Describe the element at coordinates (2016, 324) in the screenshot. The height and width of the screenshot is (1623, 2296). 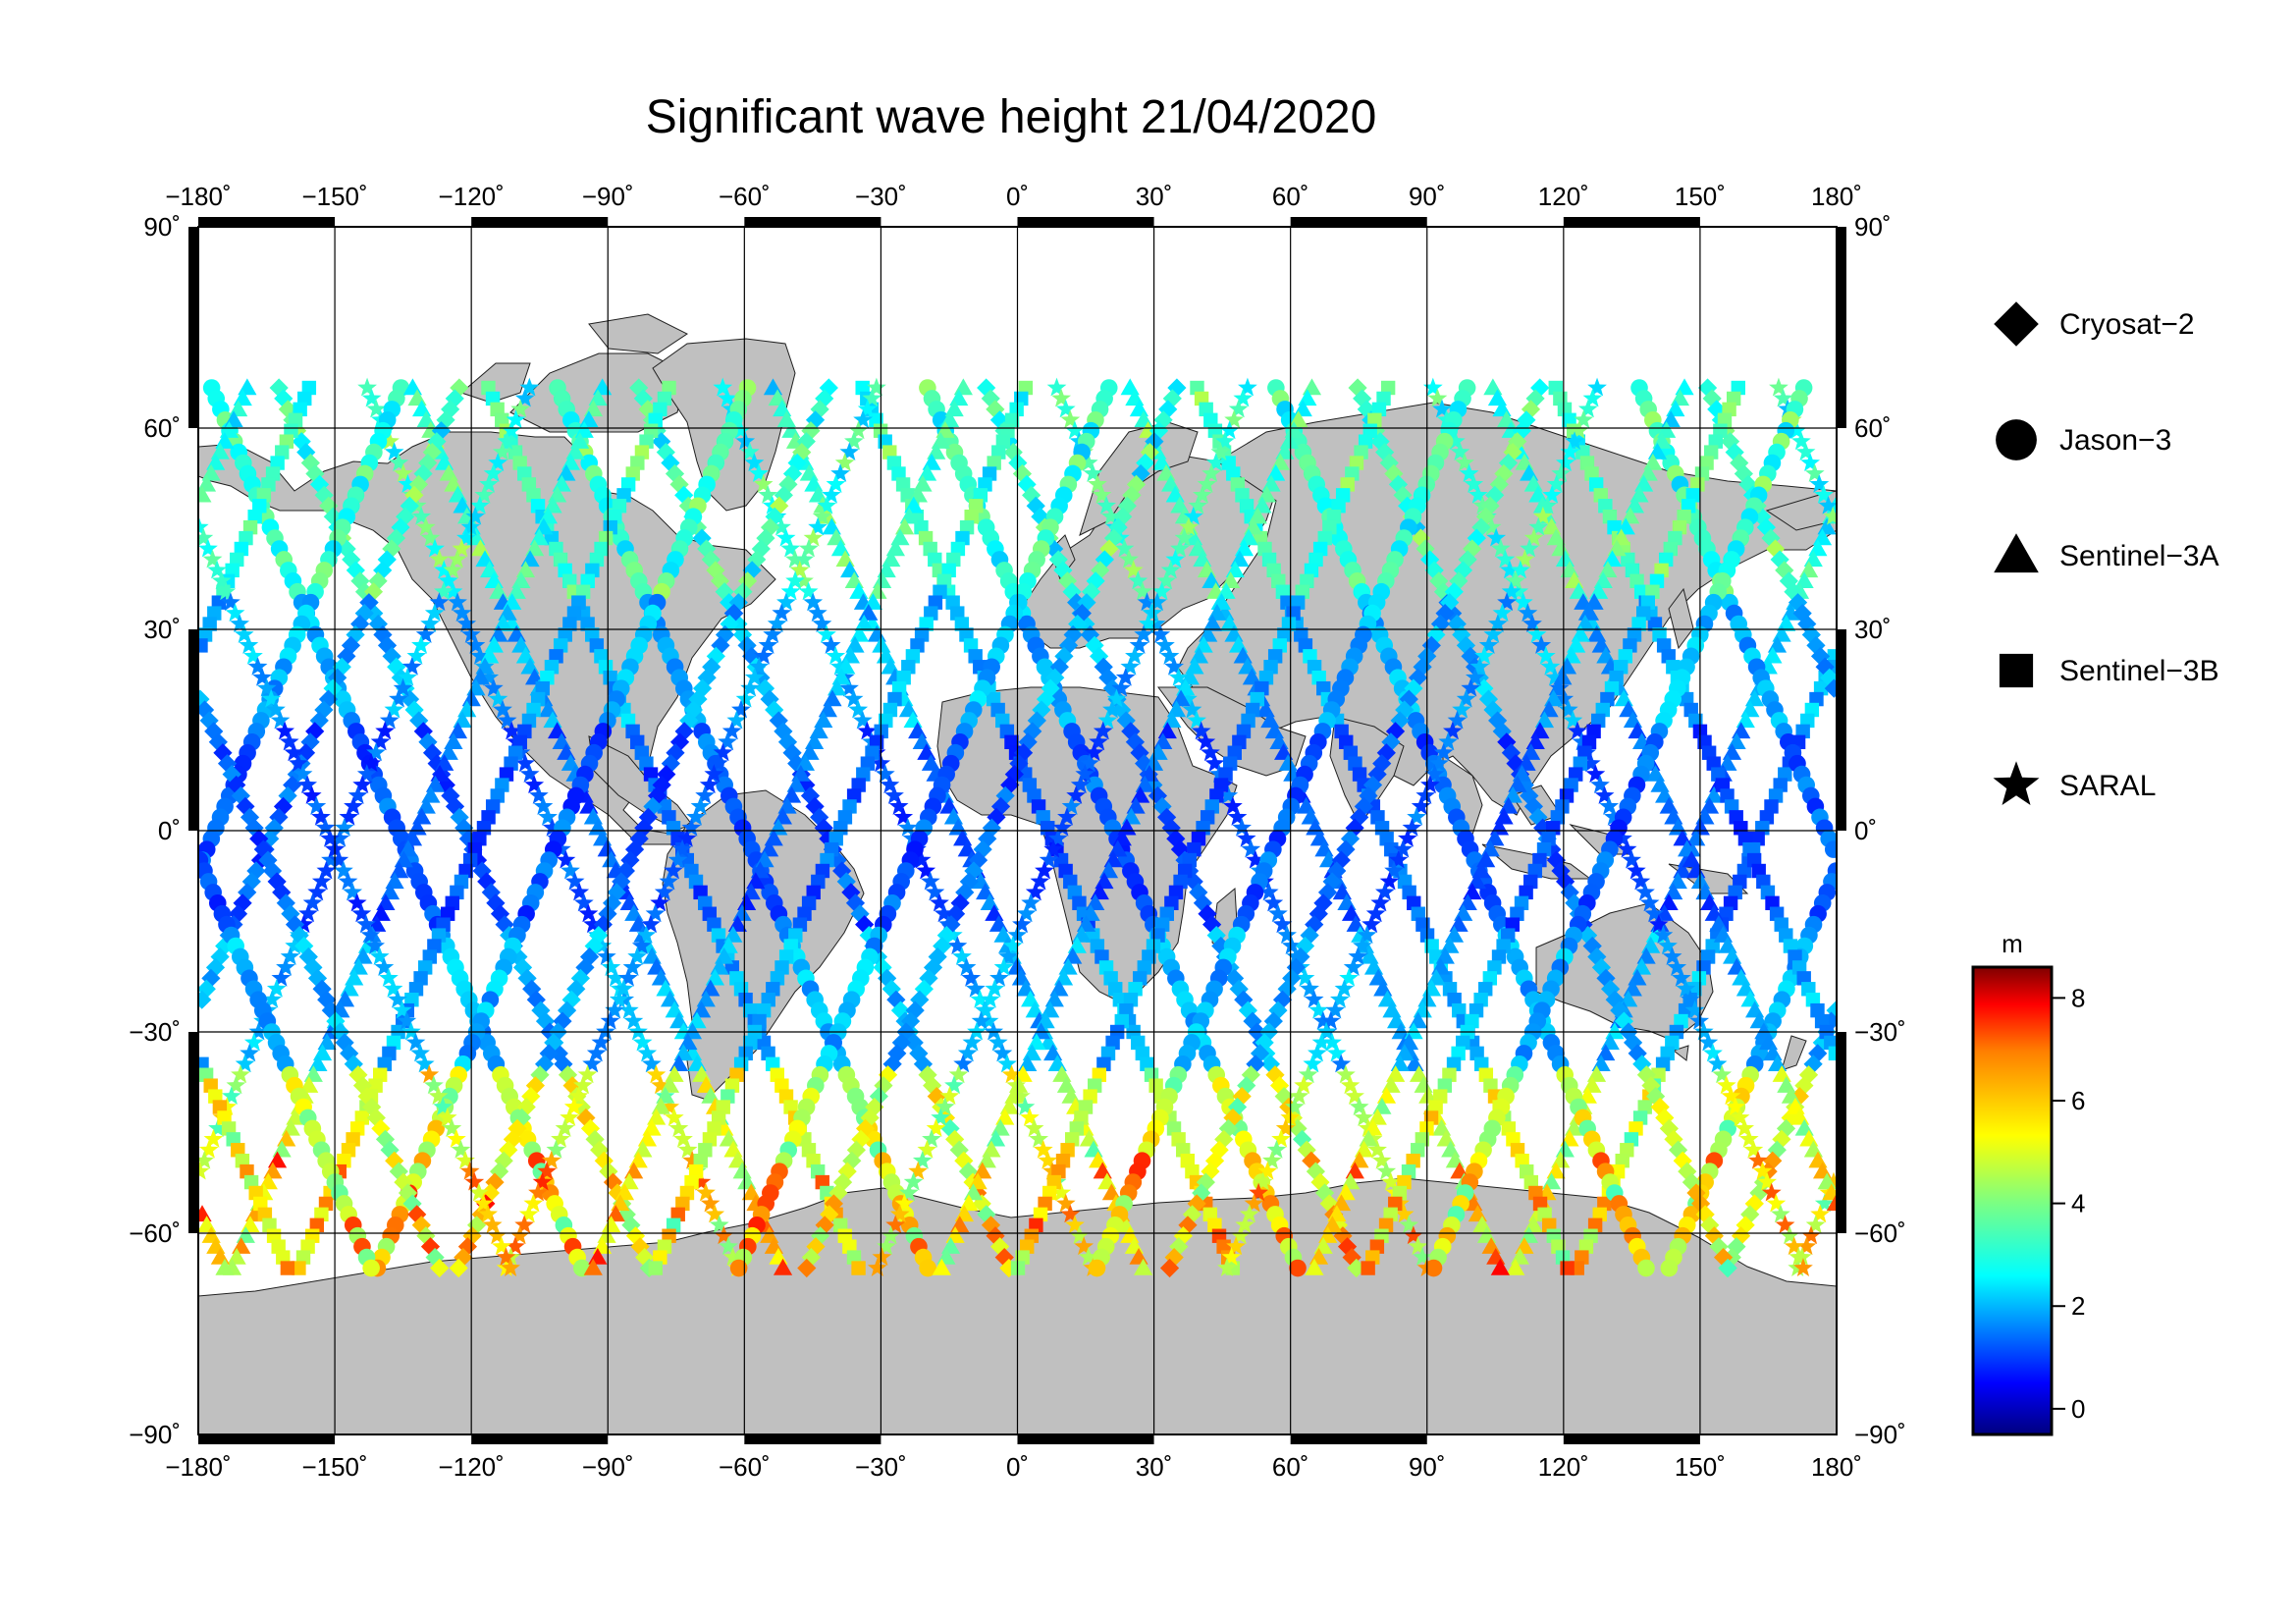
I see `legend-diamond-icon` at that location.